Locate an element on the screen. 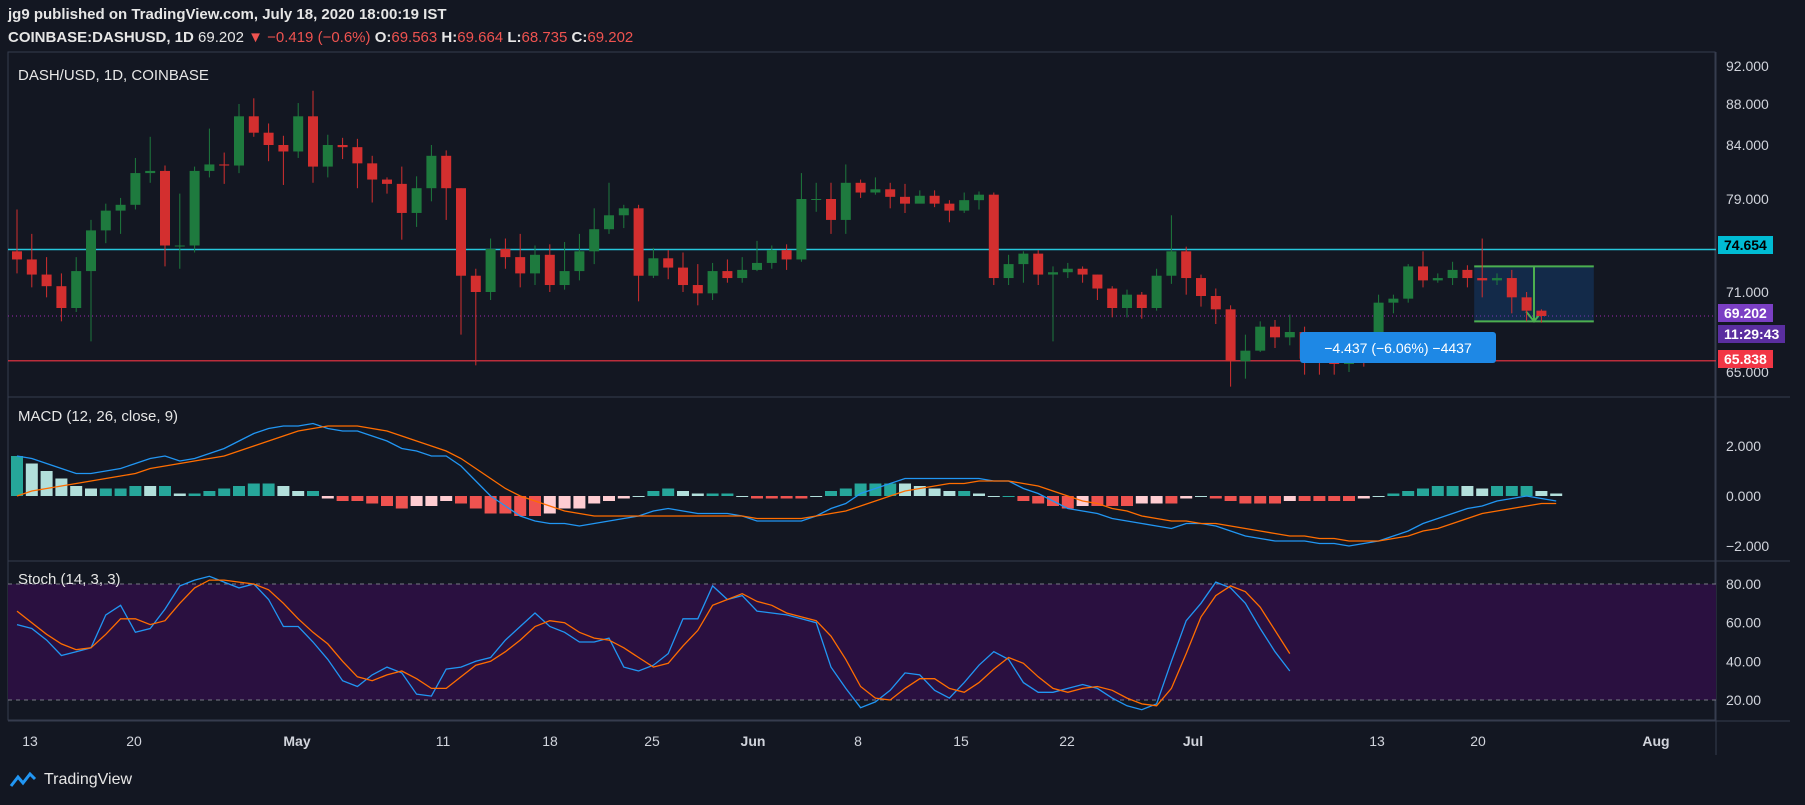  time-axis-label: 15 is located at coordinates (961, 741).